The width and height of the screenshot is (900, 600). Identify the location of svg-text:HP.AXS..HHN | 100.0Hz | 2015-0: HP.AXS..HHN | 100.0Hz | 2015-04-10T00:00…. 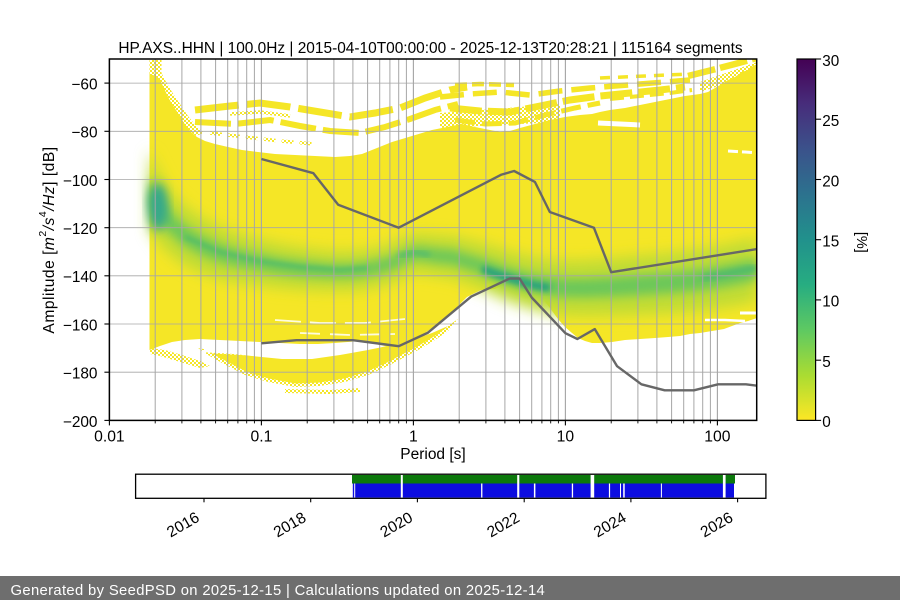
(430, 48).